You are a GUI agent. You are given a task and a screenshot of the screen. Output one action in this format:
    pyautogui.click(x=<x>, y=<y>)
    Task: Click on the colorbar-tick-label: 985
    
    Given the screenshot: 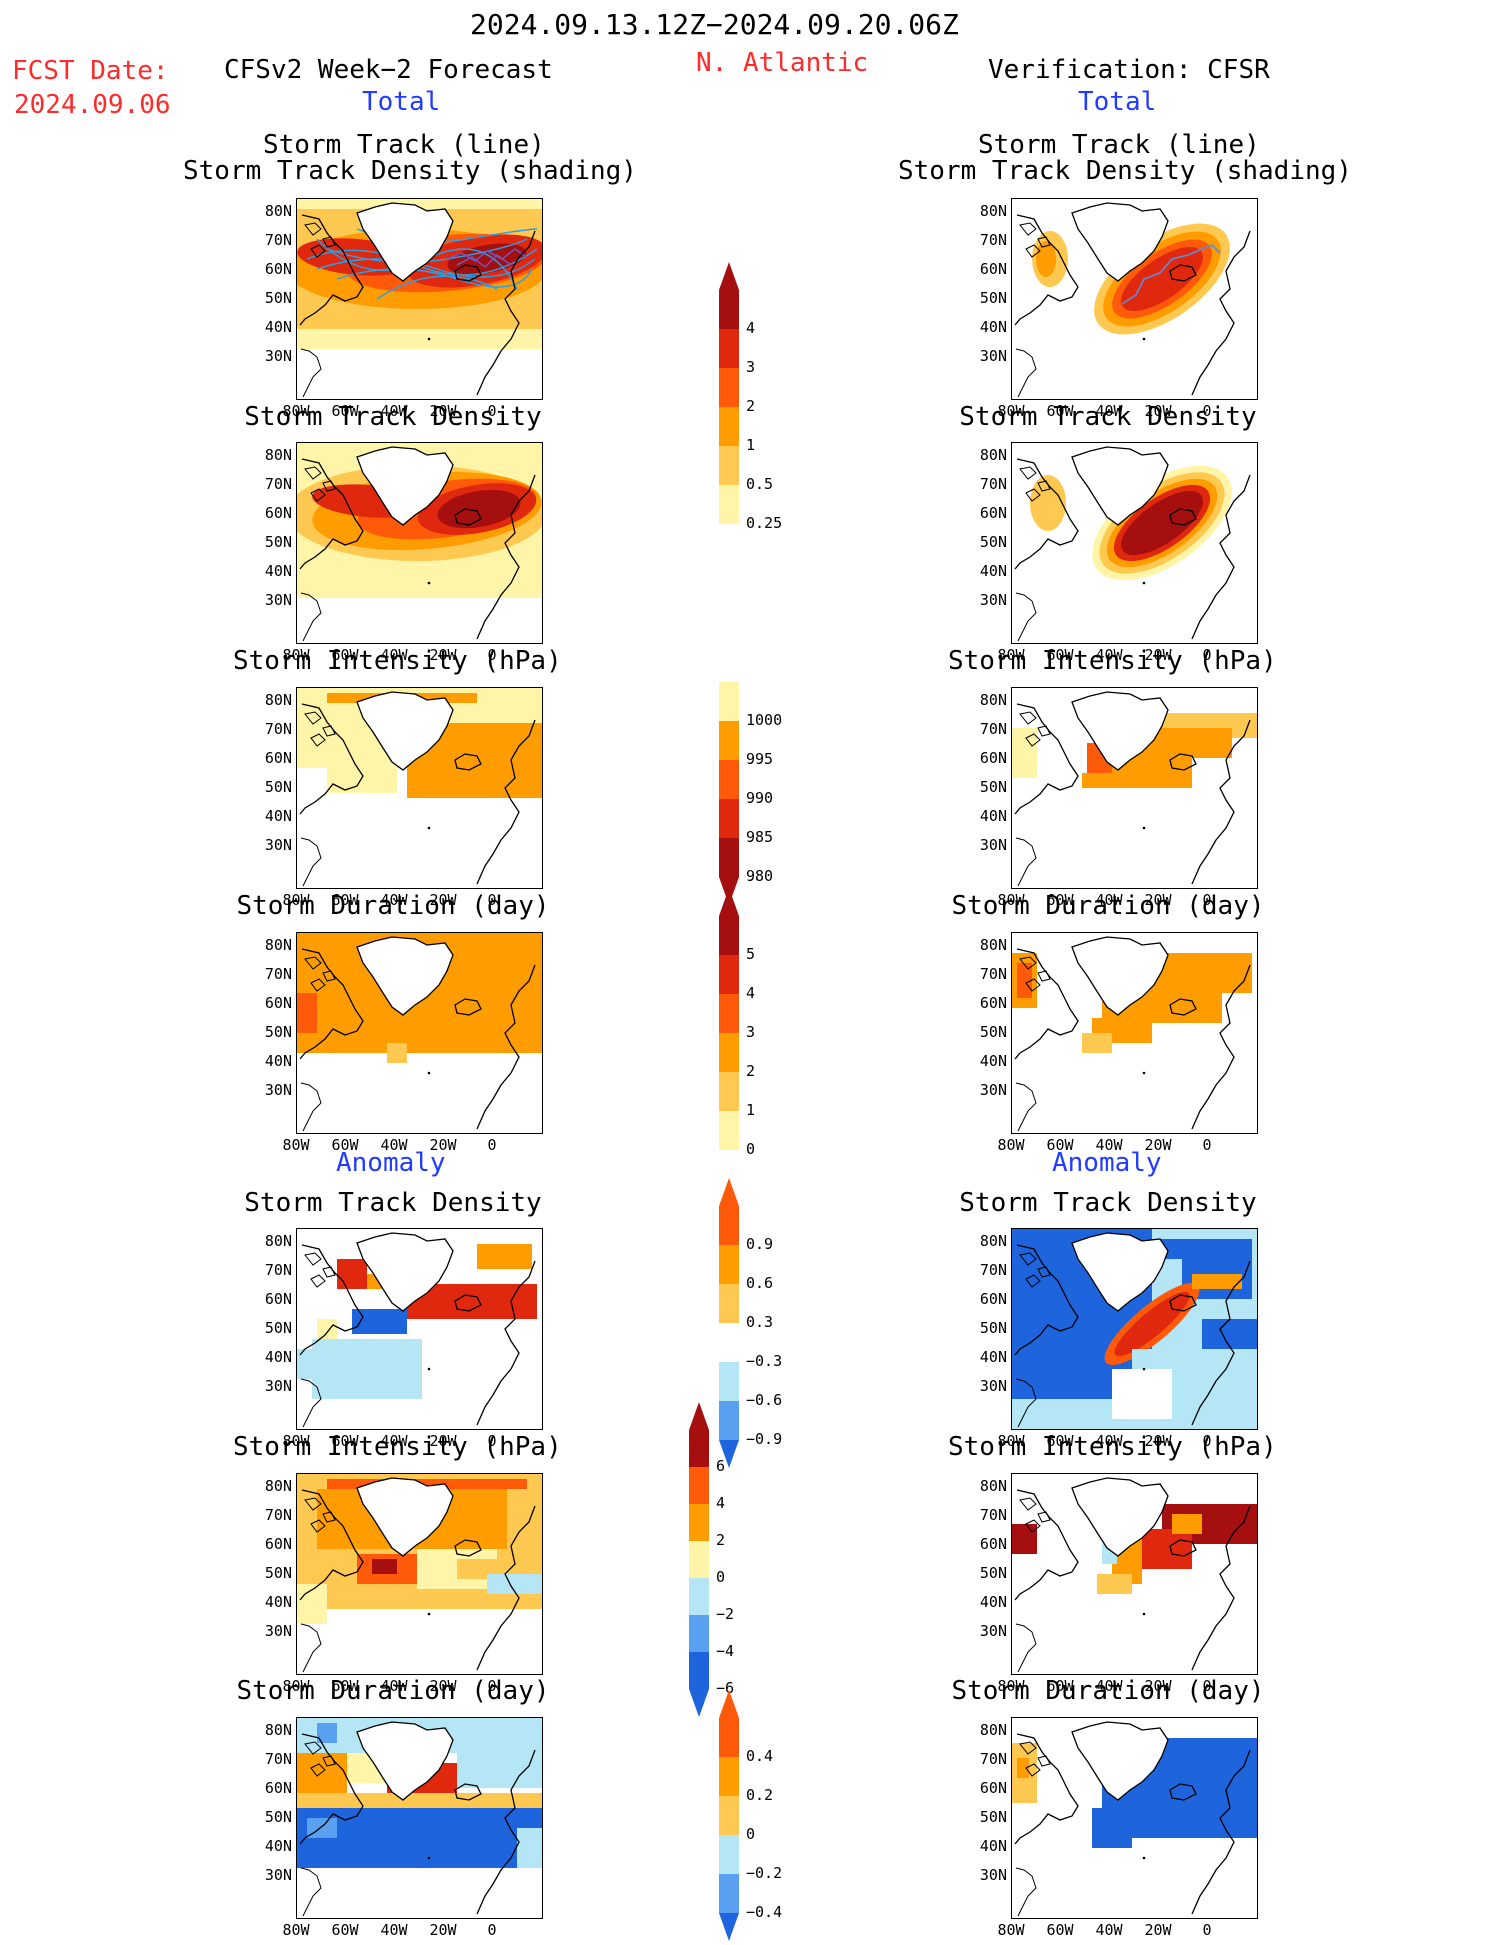 What is the action you would take?
    pyautogui.click(x=760, y=837)
    